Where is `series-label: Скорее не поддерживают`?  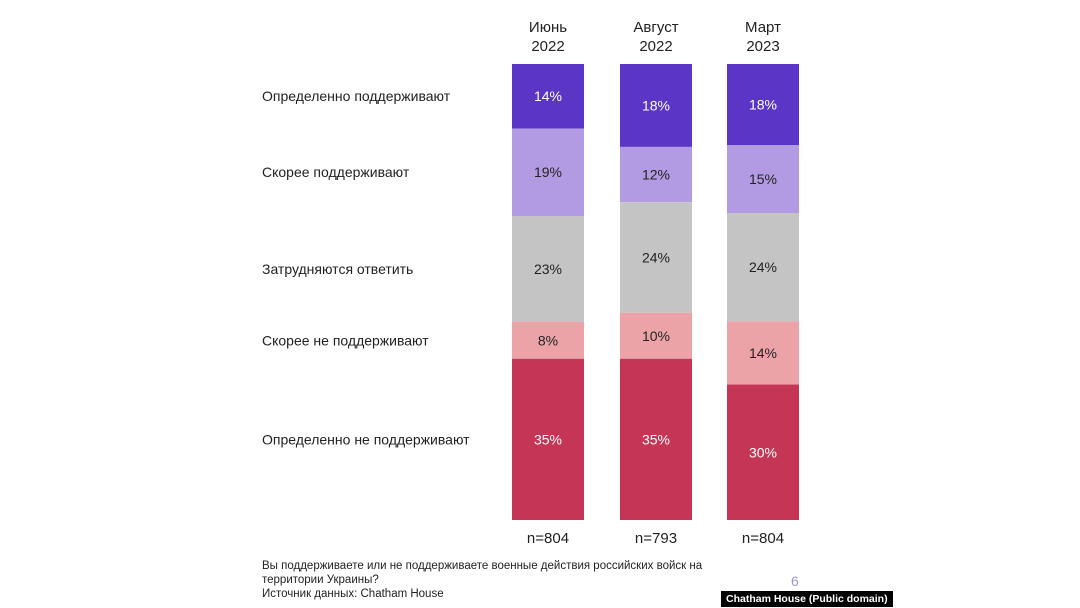 series-label: Скорее не поддерживают is located at coordinates (345, 340).